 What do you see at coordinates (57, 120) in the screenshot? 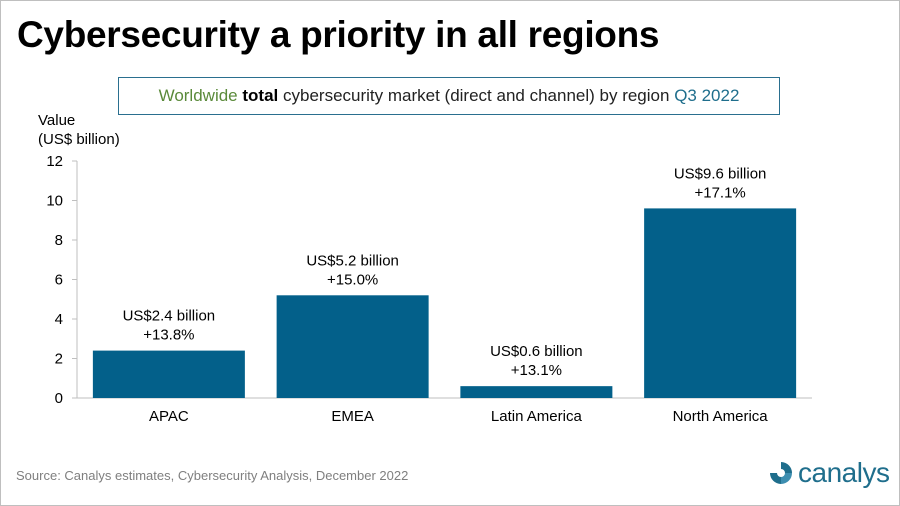
I see `y-axis-label-line1: Value` at bounding box center [57, 120].